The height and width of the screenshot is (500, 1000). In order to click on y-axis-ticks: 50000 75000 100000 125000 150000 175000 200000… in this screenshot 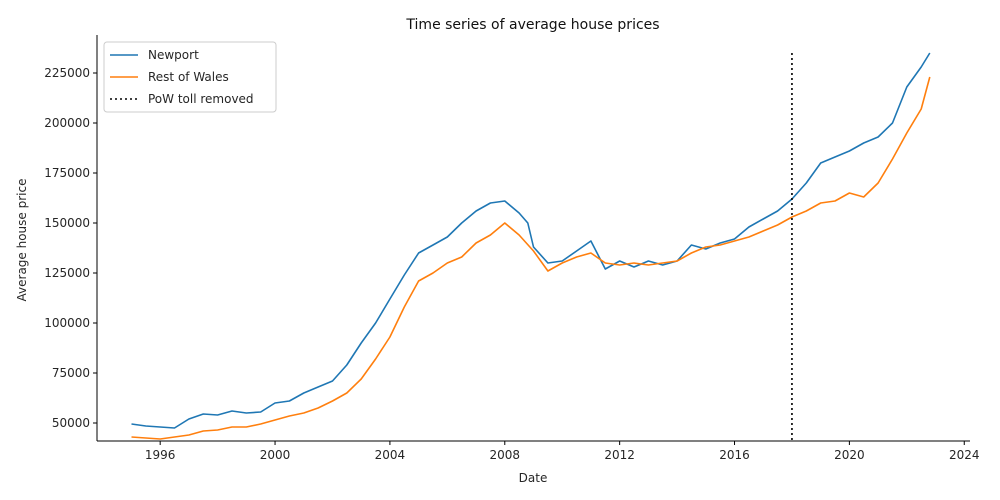, I will do `click(70, 248)`.